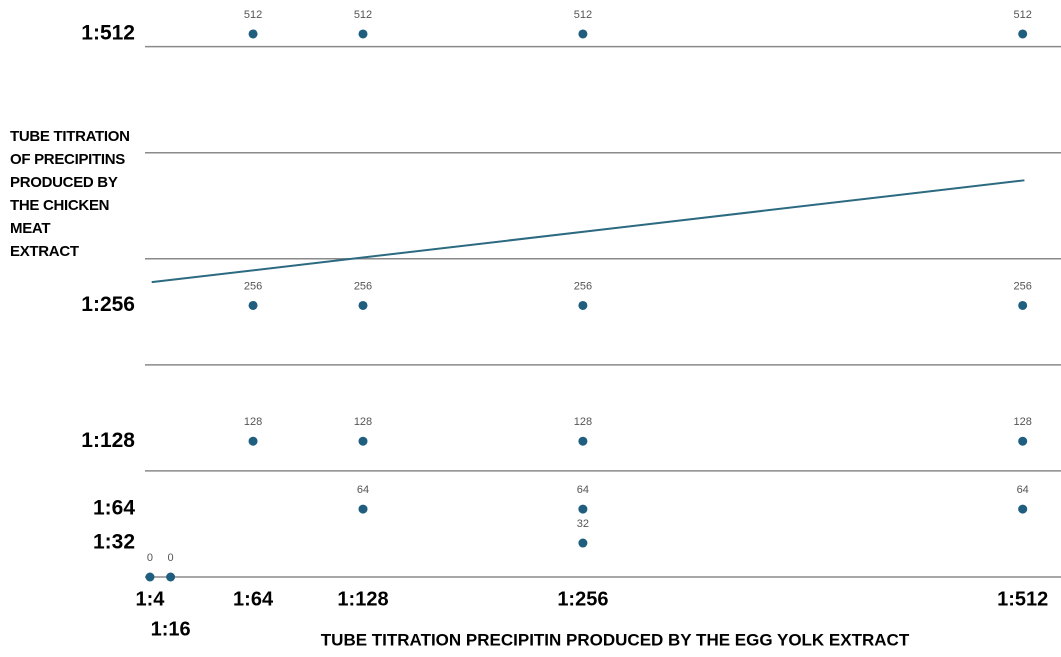 The image size is (1061, 657). What do you see at coordinates (114, 542) in the screenshot?
I see `y-tick-label: 1:32` at bounding box center [114, 542].